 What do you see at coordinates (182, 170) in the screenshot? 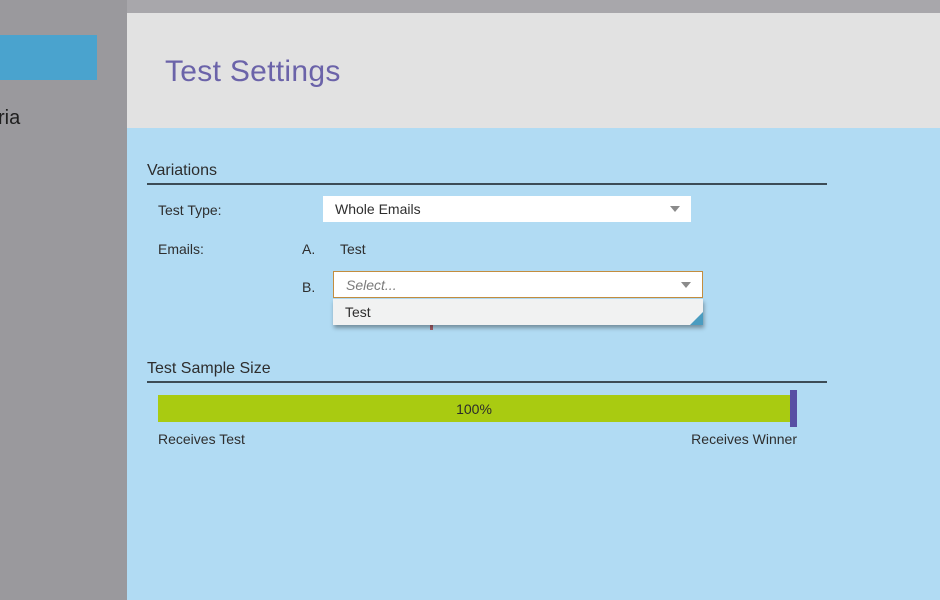
I see `variations-section-title: Variations` at bounding box center [182, 170].